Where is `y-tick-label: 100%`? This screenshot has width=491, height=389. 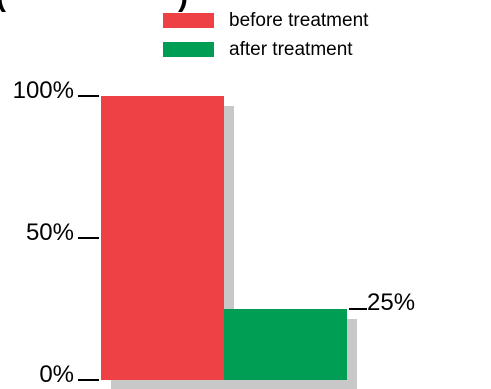 y-tick-label: 100% is located at coordinates (43, 90).